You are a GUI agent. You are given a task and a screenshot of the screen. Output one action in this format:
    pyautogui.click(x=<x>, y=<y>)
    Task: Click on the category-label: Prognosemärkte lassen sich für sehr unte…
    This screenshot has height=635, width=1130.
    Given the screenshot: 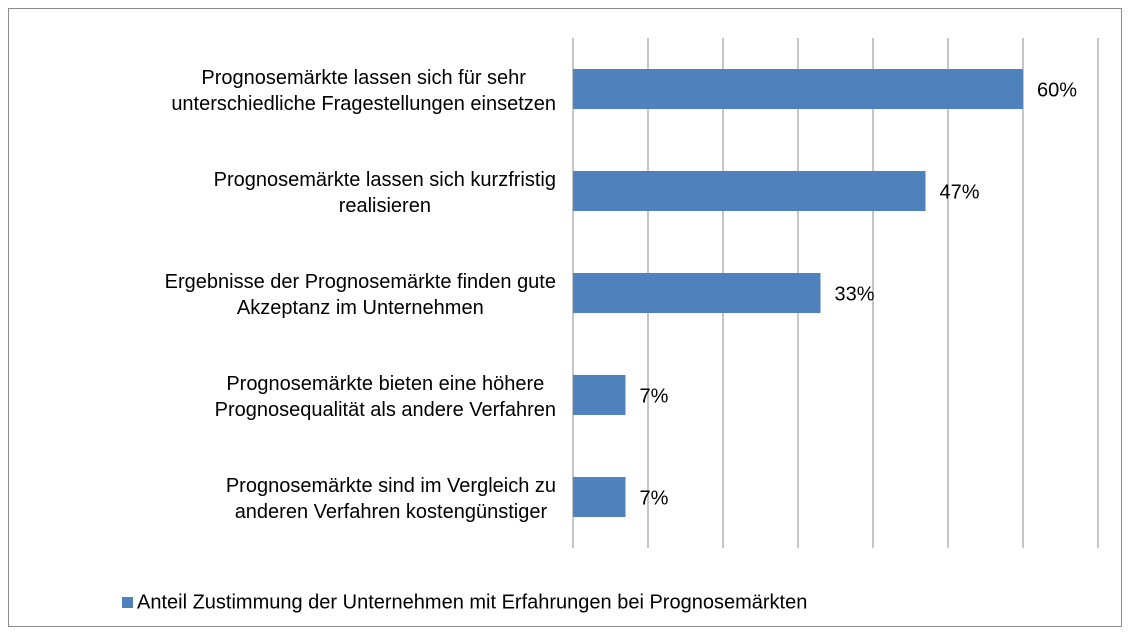 What is the action you would take?
    pyautogui.click(x=363, y=91)
    